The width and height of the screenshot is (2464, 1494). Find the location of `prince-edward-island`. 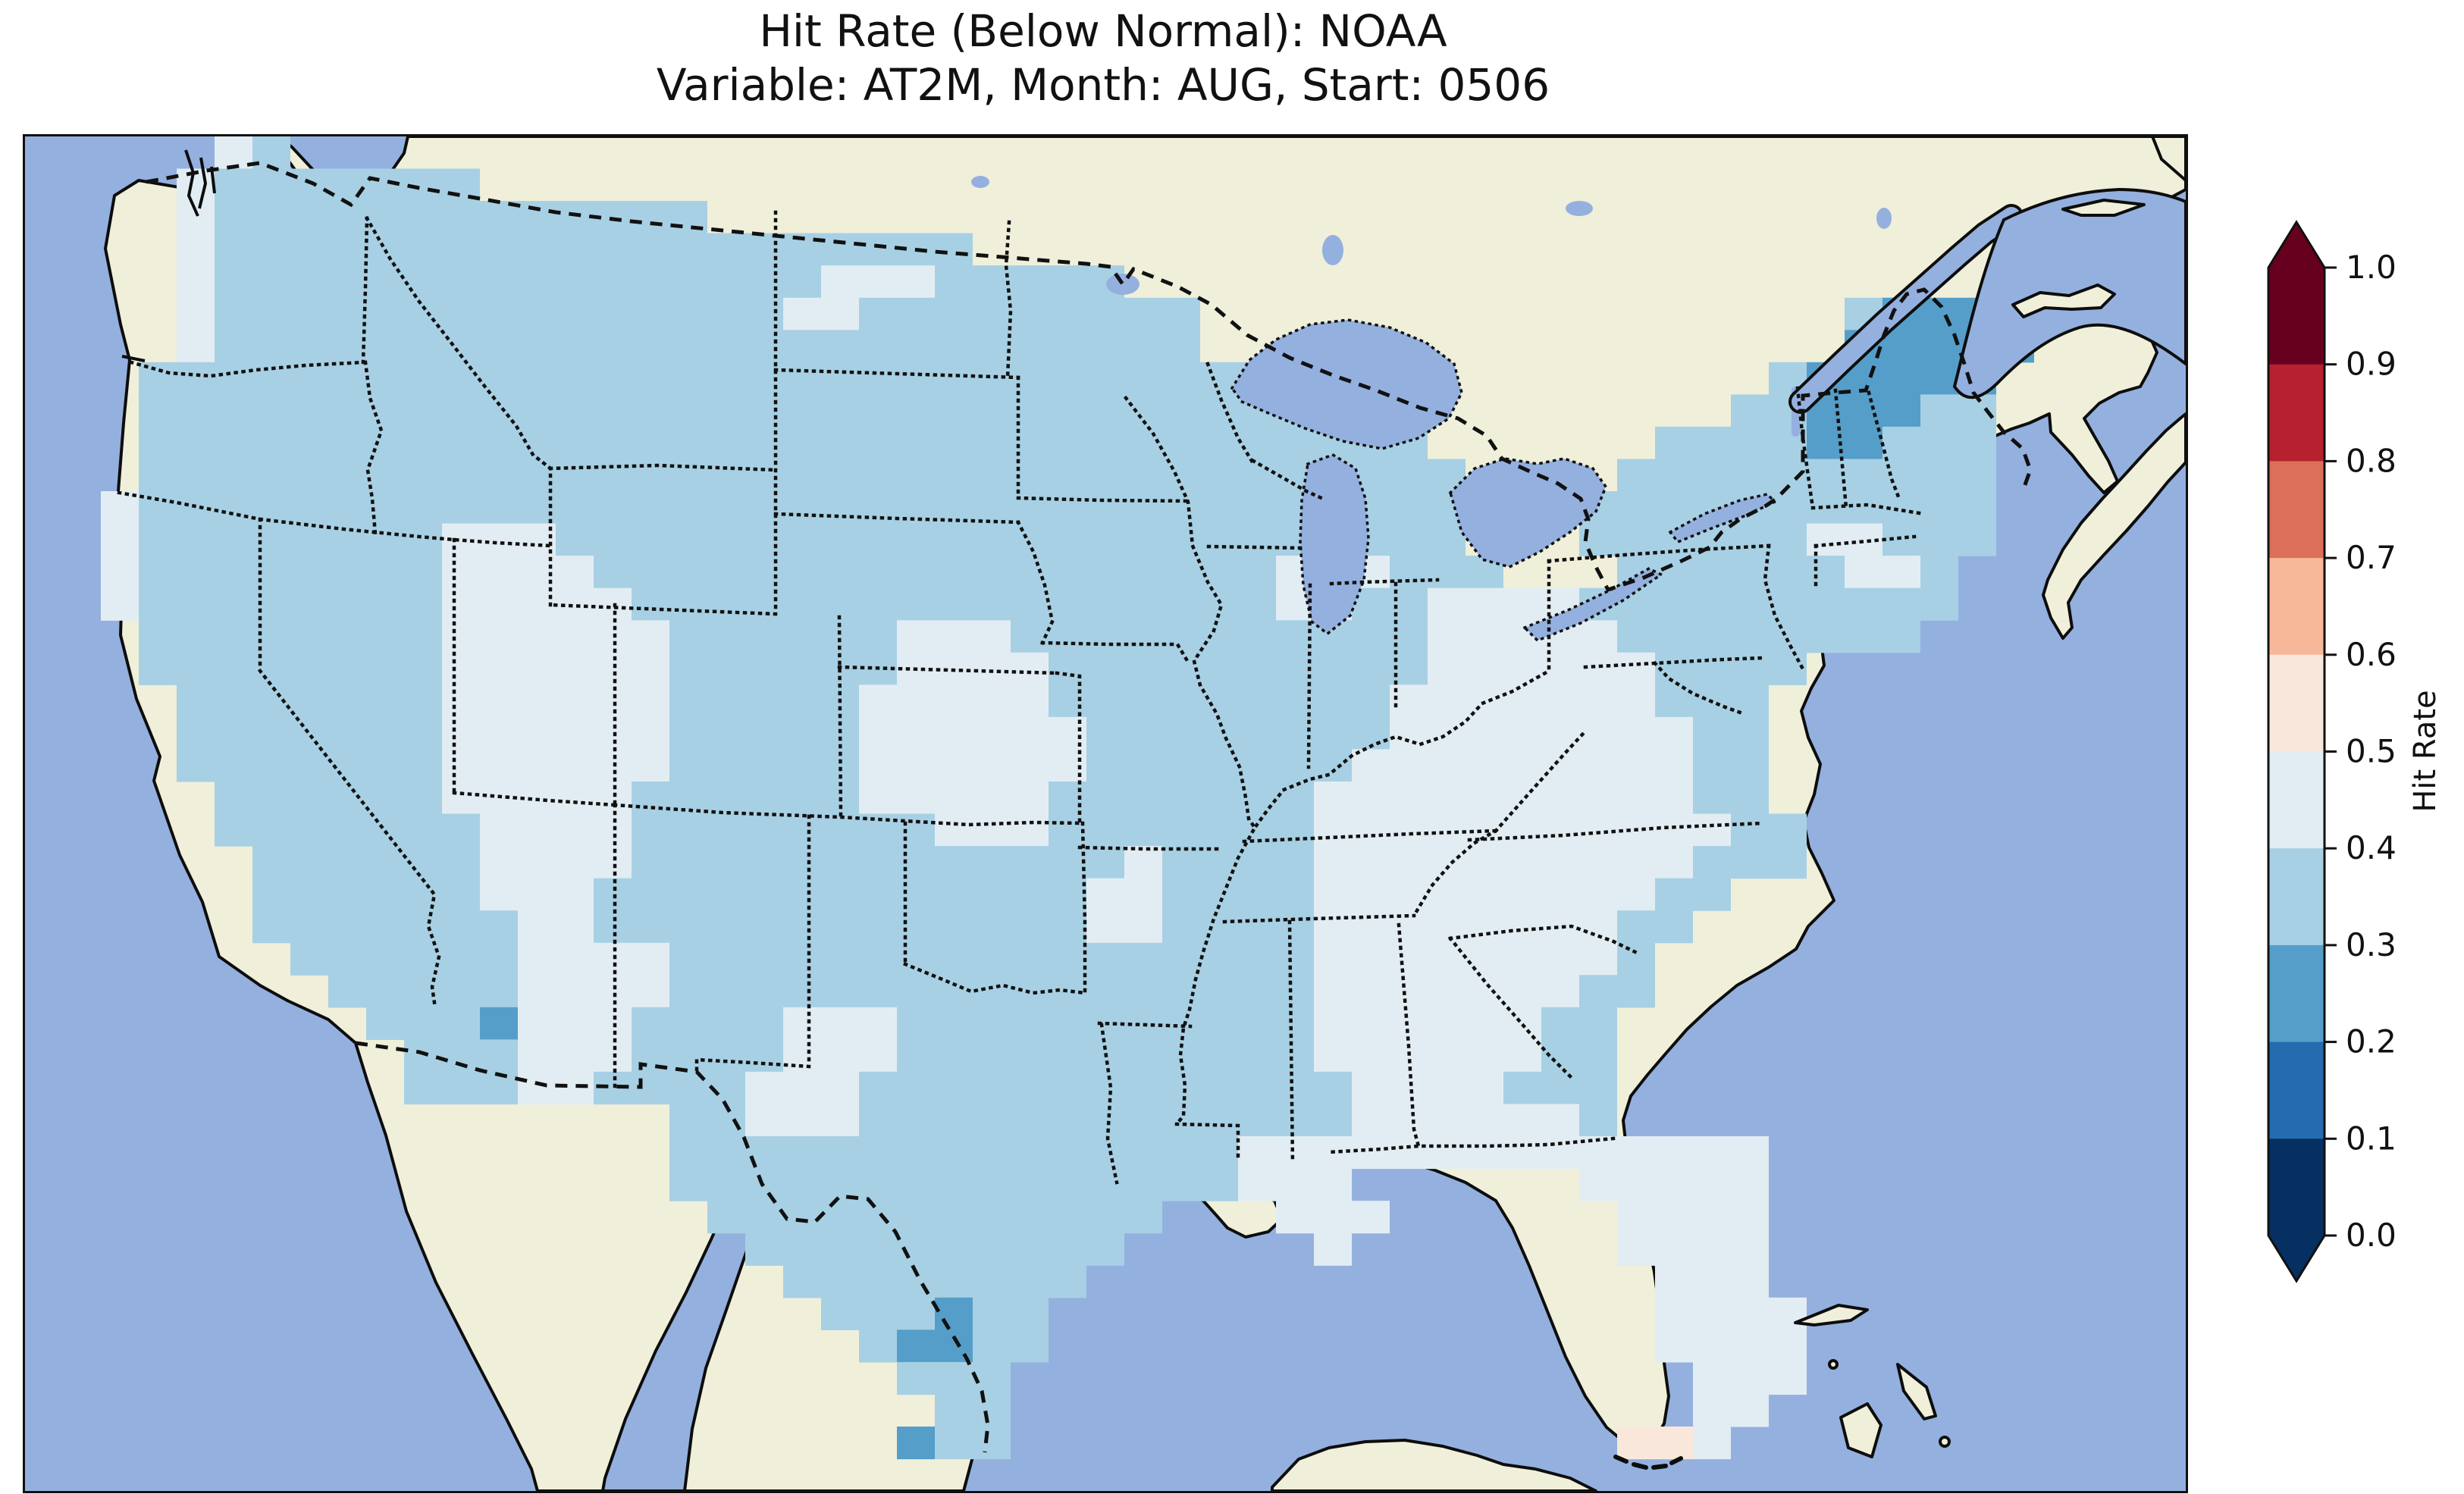

prince-edward-island is located at coordinates (2063, 300).